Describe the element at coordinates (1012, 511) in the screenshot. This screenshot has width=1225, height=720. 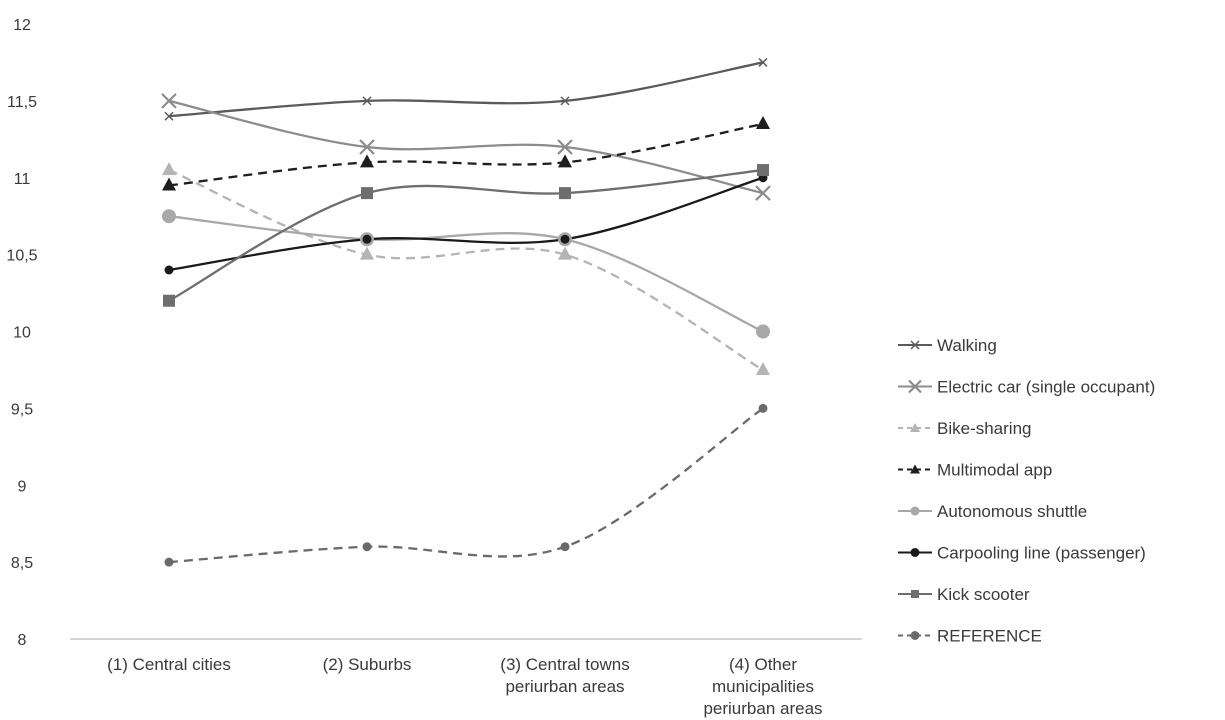
I see `legend-label: Autonomous shuttle` at that location.